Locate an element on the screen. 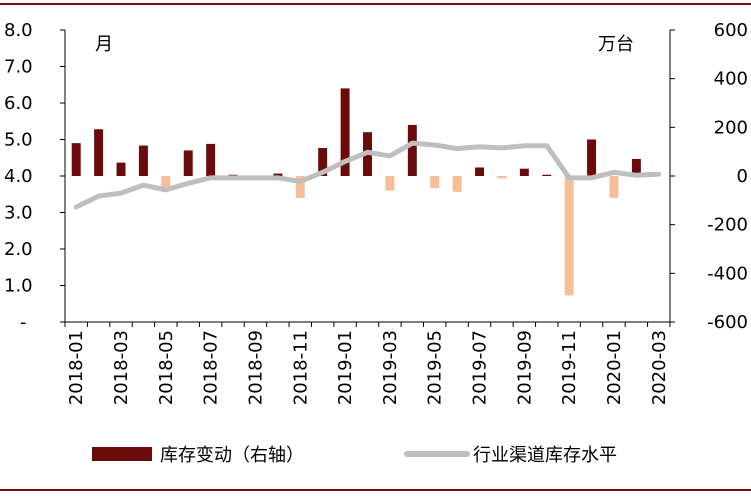 The height and width of the screenshot is (498, 751). left-tick-label: 3.0 is located at coordinates (18, 213).